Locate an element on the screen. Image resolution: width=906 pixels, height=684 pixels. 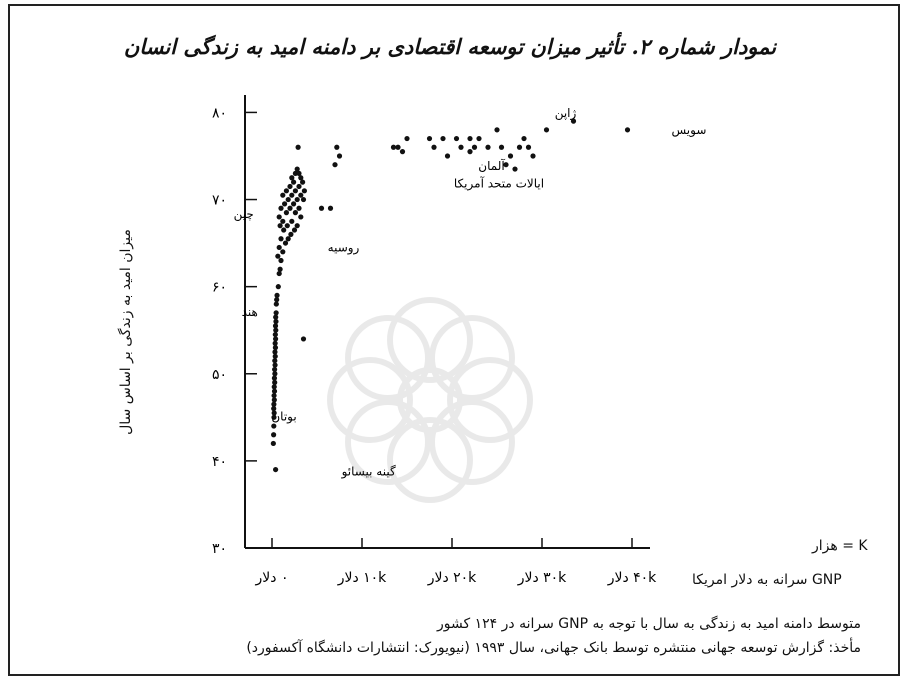
x-tick-label: ۱۰k دلار is located at coordinates (362, 578).